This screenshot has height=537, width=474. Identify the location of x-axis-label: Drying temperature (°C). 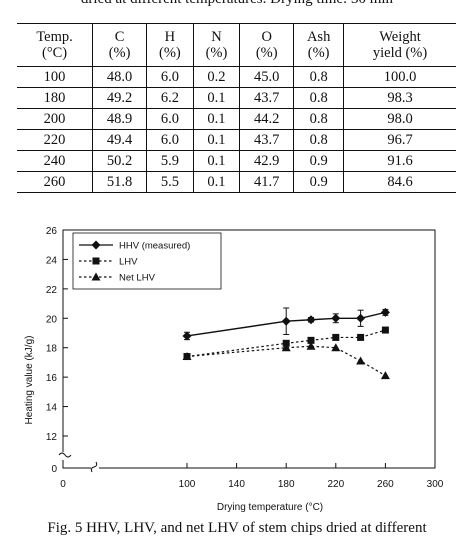
(270, 507).